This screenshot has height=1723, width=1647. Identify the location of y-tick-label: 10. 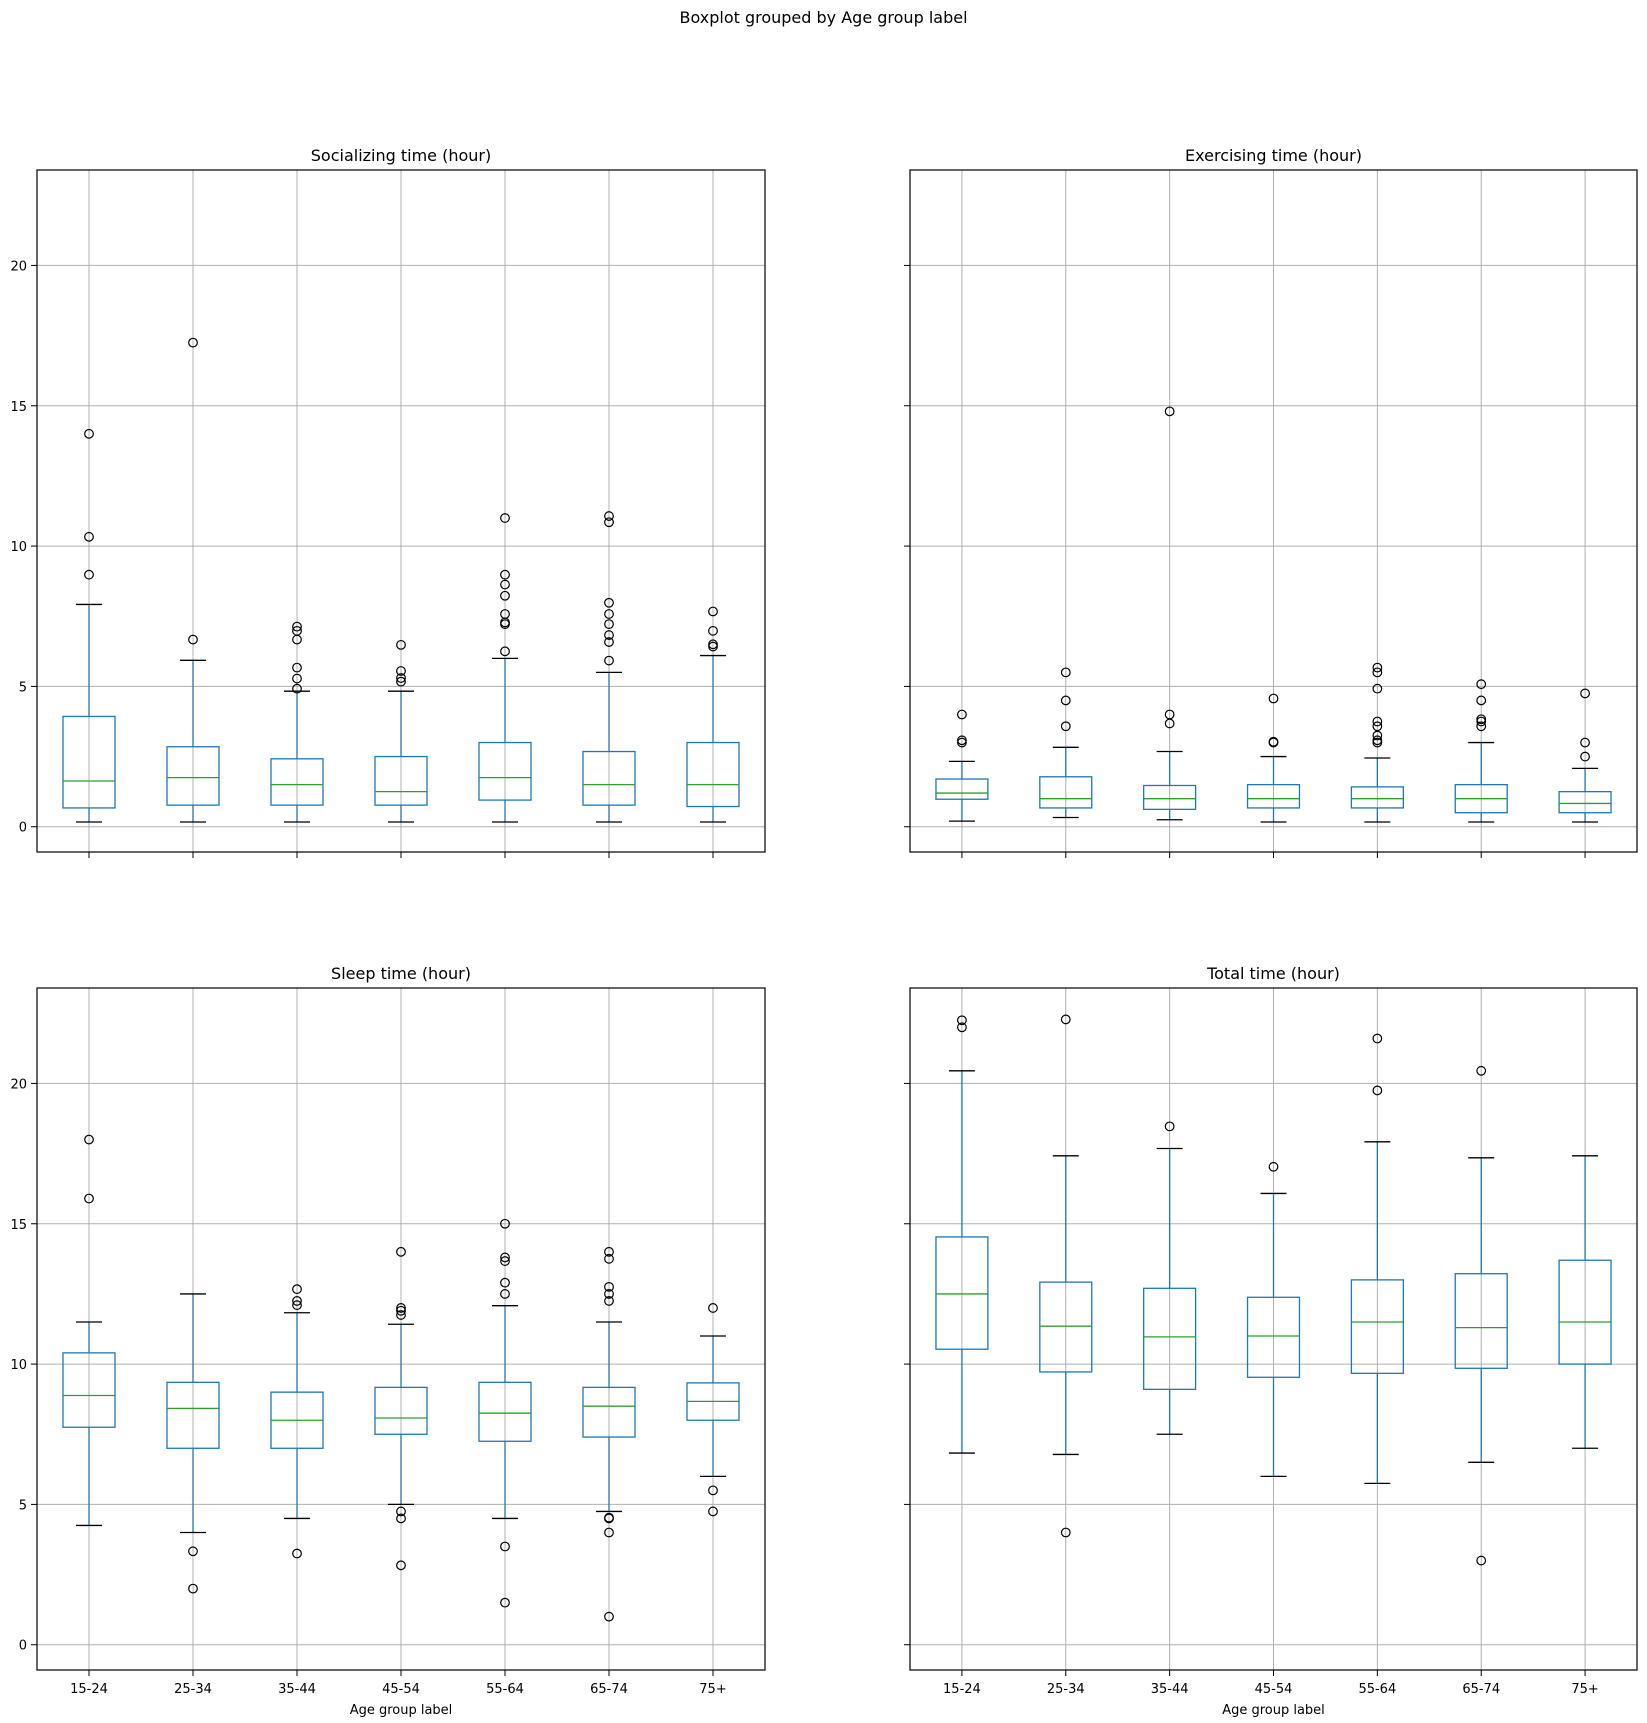
(18, 1365).